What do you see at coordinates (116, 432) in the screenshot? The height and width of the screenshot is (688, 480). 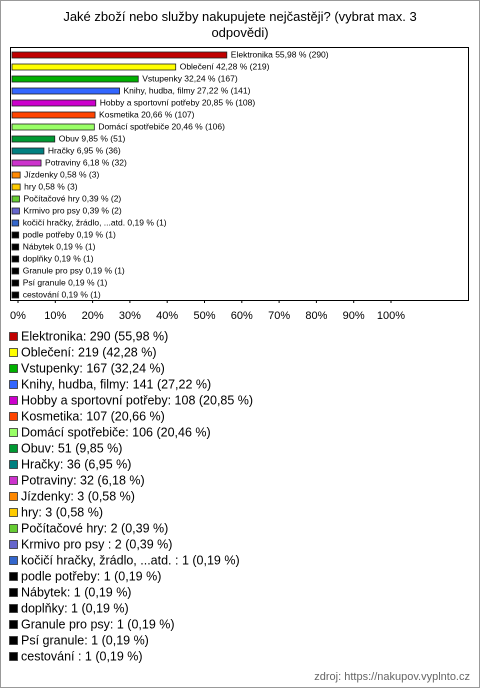 I see `legend-label: Domácí spotřebiče: 106 (20,46 %)` at bounding box center [116, 432].